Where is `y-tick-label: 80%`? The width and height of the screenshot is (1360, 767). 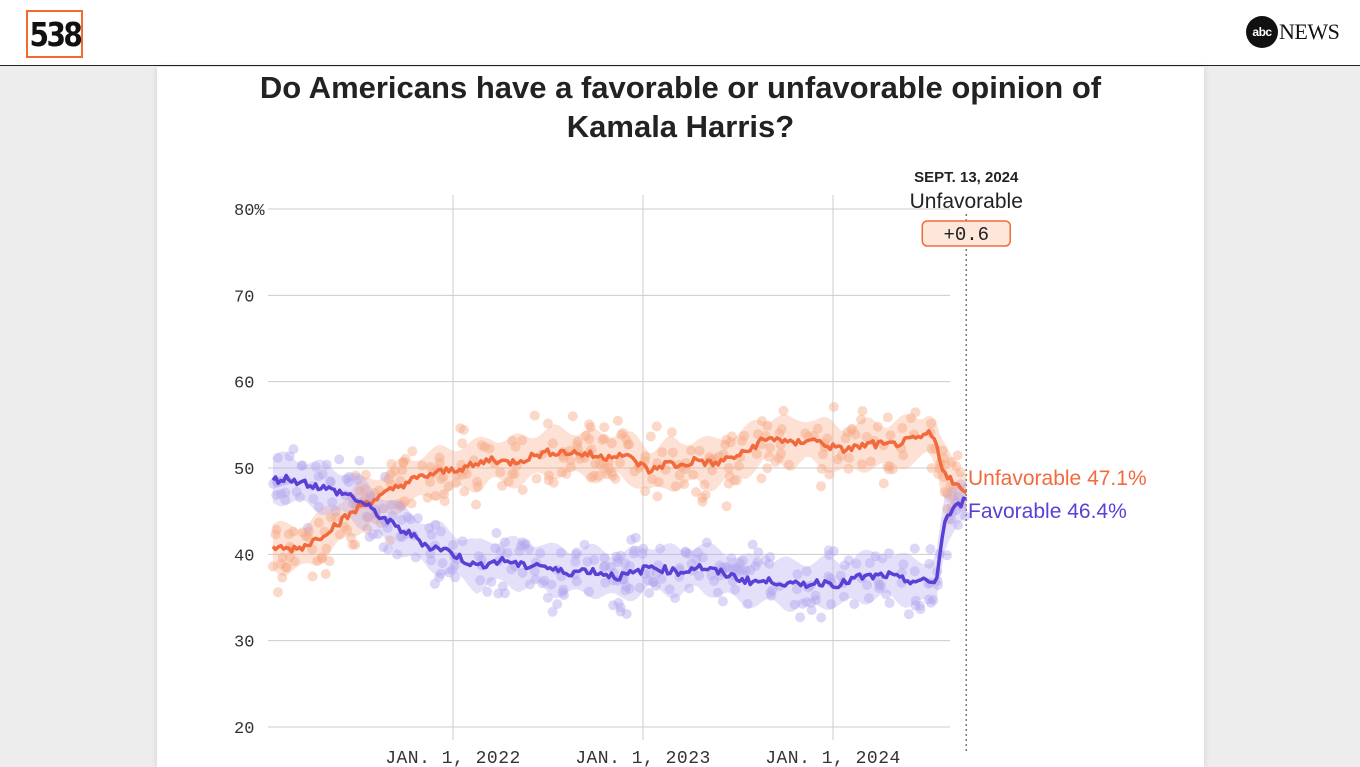 y-tick-label: 80% is located at coordinates (249, 211).